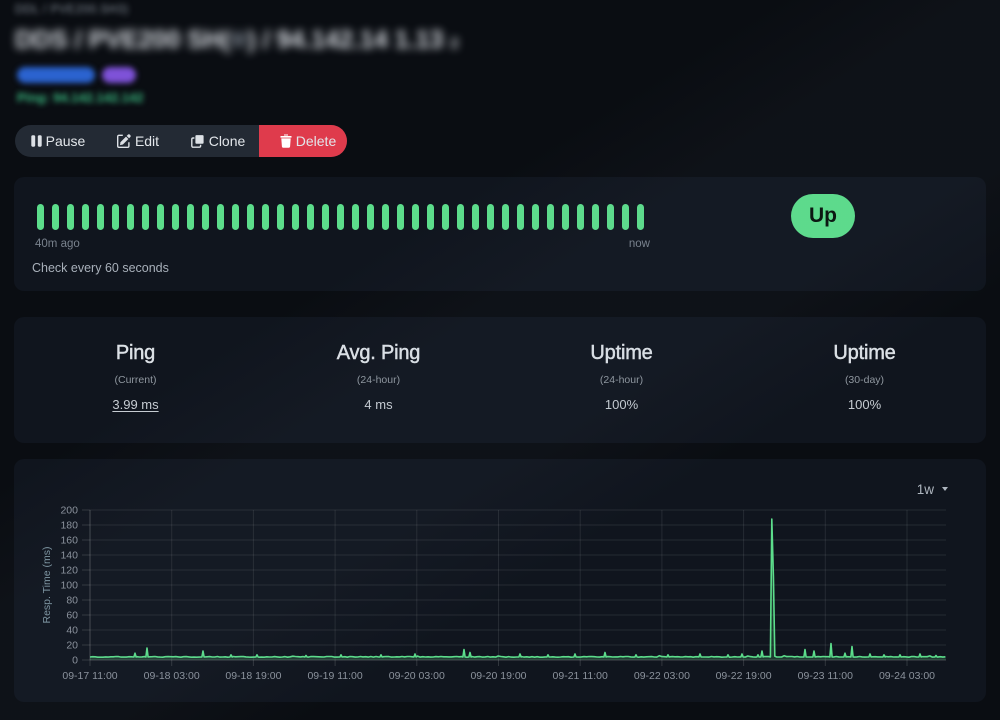 This screenshot has height=720, width=1000. I want to click on svg-text: 09-17 11:00, so click(89, 676).